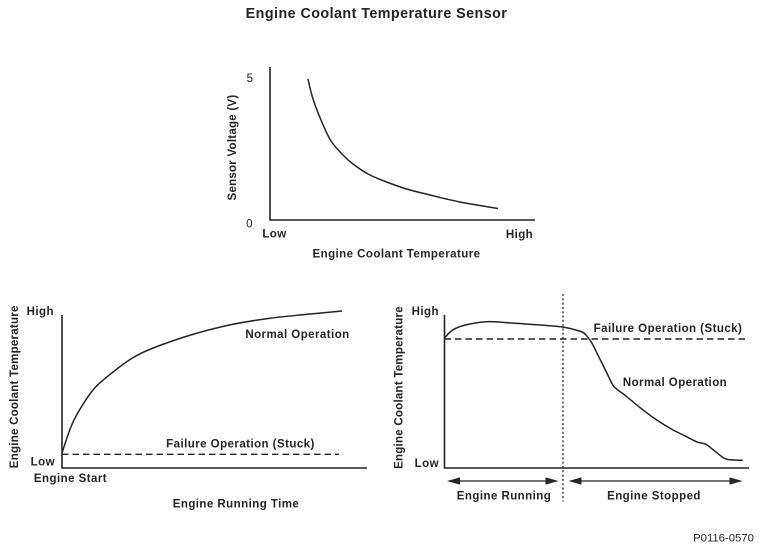 The height and width of the screenshot is (552, 761). I want to click on svg-text: Engine Running Time, so click(236, 505).